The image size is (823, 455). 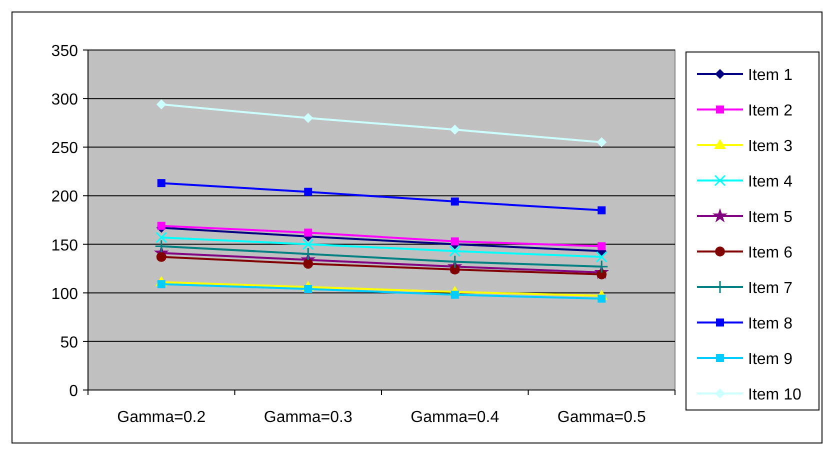 What do you see at coordinates (770, 217) in the screenshot?
I see `legend-label: Item 5` at bounding box center [770, 217].